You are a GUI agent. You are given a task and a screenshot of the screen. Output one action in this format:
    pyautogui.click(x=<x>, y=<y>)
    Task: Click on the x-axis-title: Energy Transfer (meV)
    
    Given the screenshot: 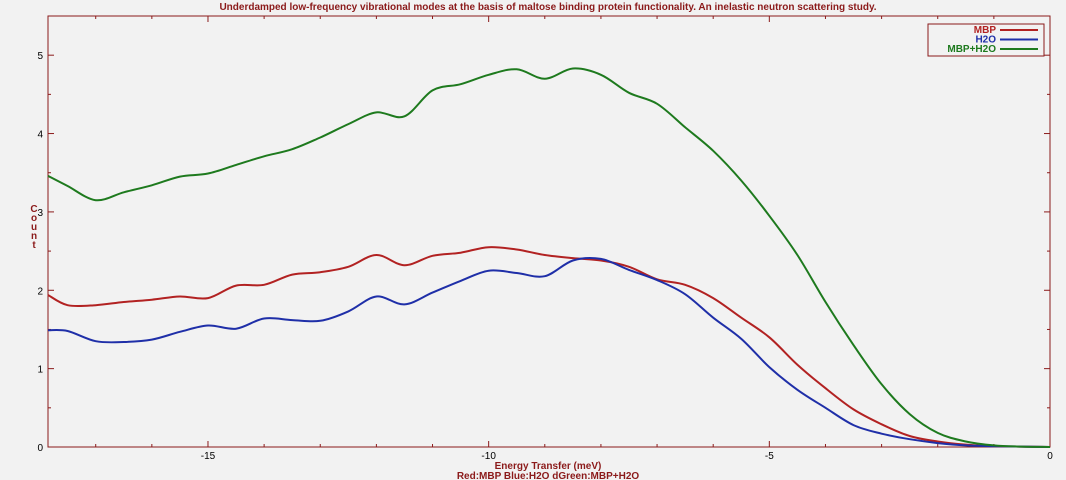 What is the action you would take?
    pyautogui.click(x=548, y=466)
    